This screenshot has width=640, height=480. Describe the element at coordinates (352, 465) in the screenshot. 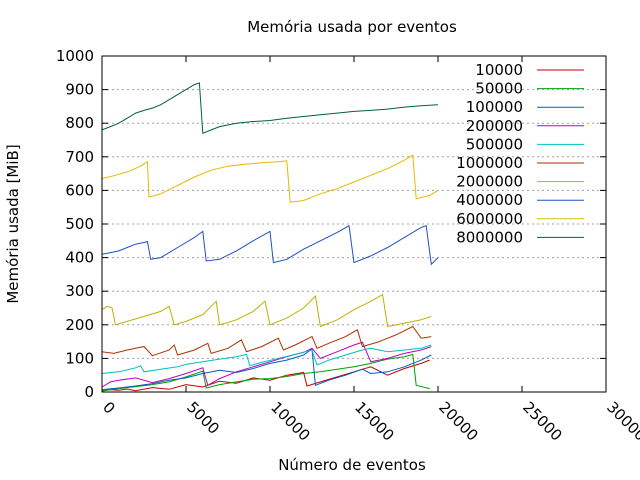

I see `x-axis-label: Número de eventos` at that location.